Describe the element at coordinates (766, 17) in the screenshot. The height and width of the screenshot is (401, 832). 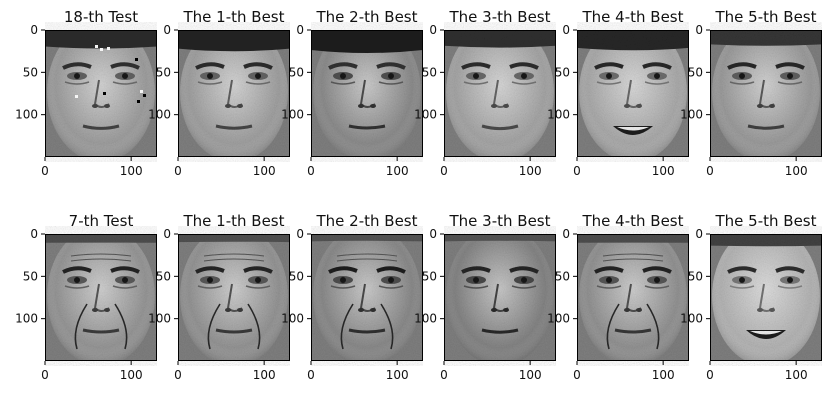
I see `panel-title: The 5-th Best` at that location.